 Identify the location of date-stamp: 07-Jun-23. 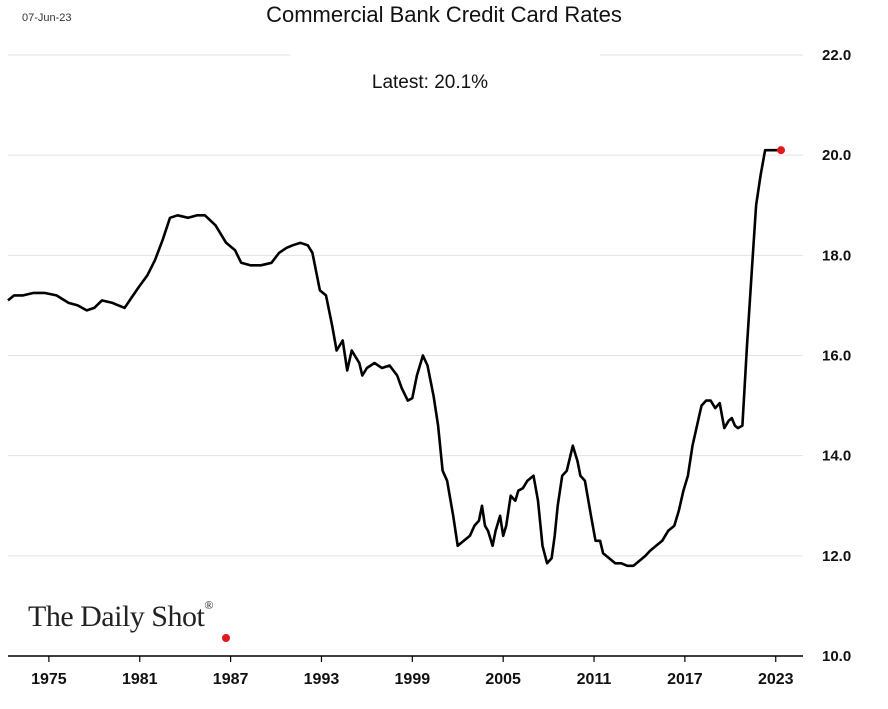
(47, 18).